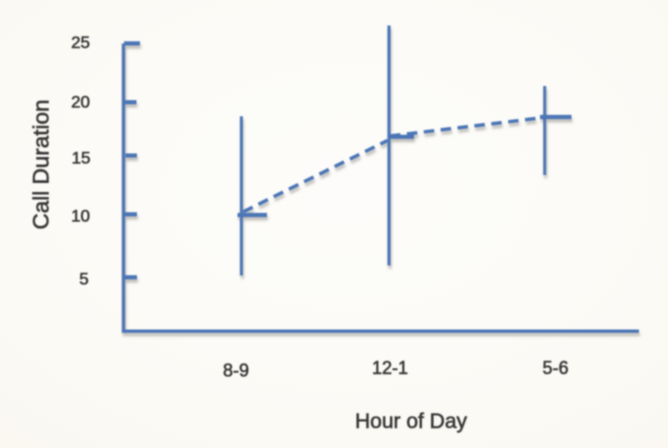  What do you see at coordinates (80, 42) in the screenshot?
I see `svg-text: 25` at bounding box center [80, 42].